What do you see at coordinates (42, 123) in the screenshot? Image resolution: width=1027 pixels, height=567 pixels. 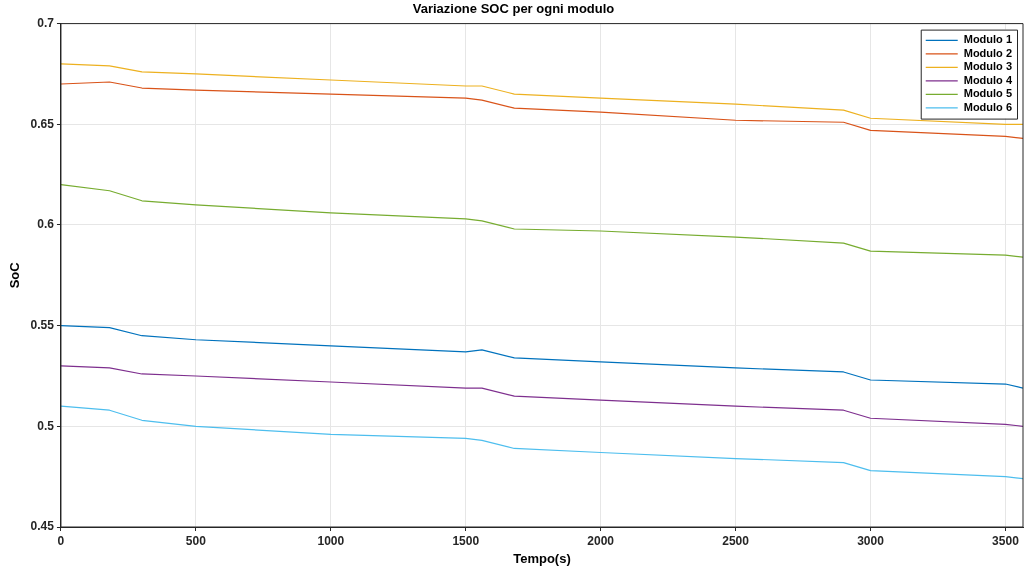 I see `y-tick-label: 0.65` at bounding box center [42, 123].